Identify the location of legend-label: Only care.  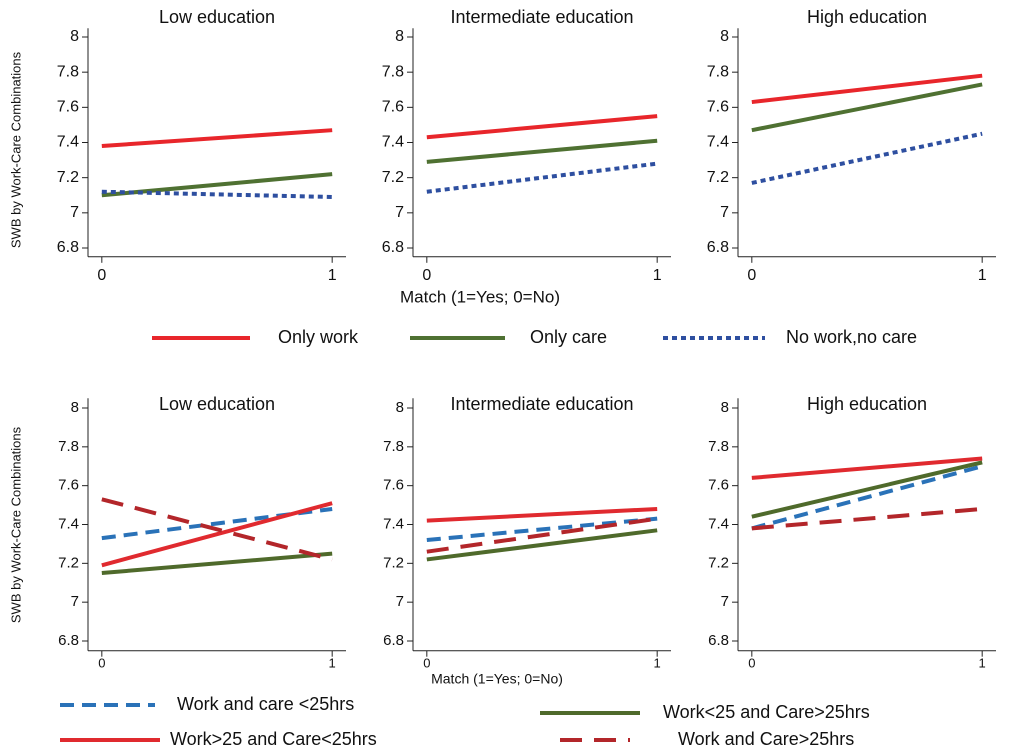
(568, 337).